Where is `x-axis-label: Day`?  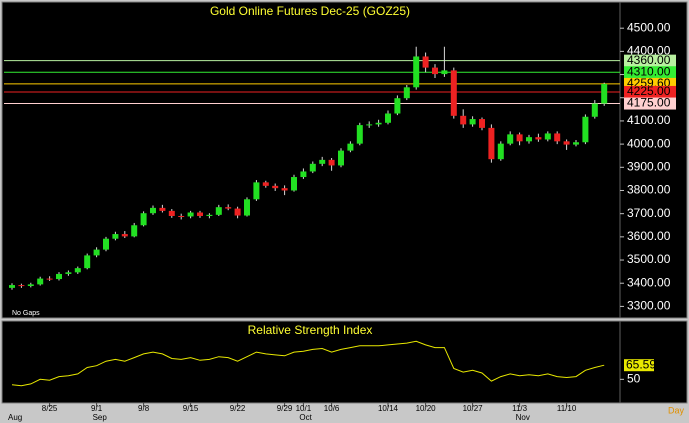 x-axis-label: Day is located at coordinates (676, 410).